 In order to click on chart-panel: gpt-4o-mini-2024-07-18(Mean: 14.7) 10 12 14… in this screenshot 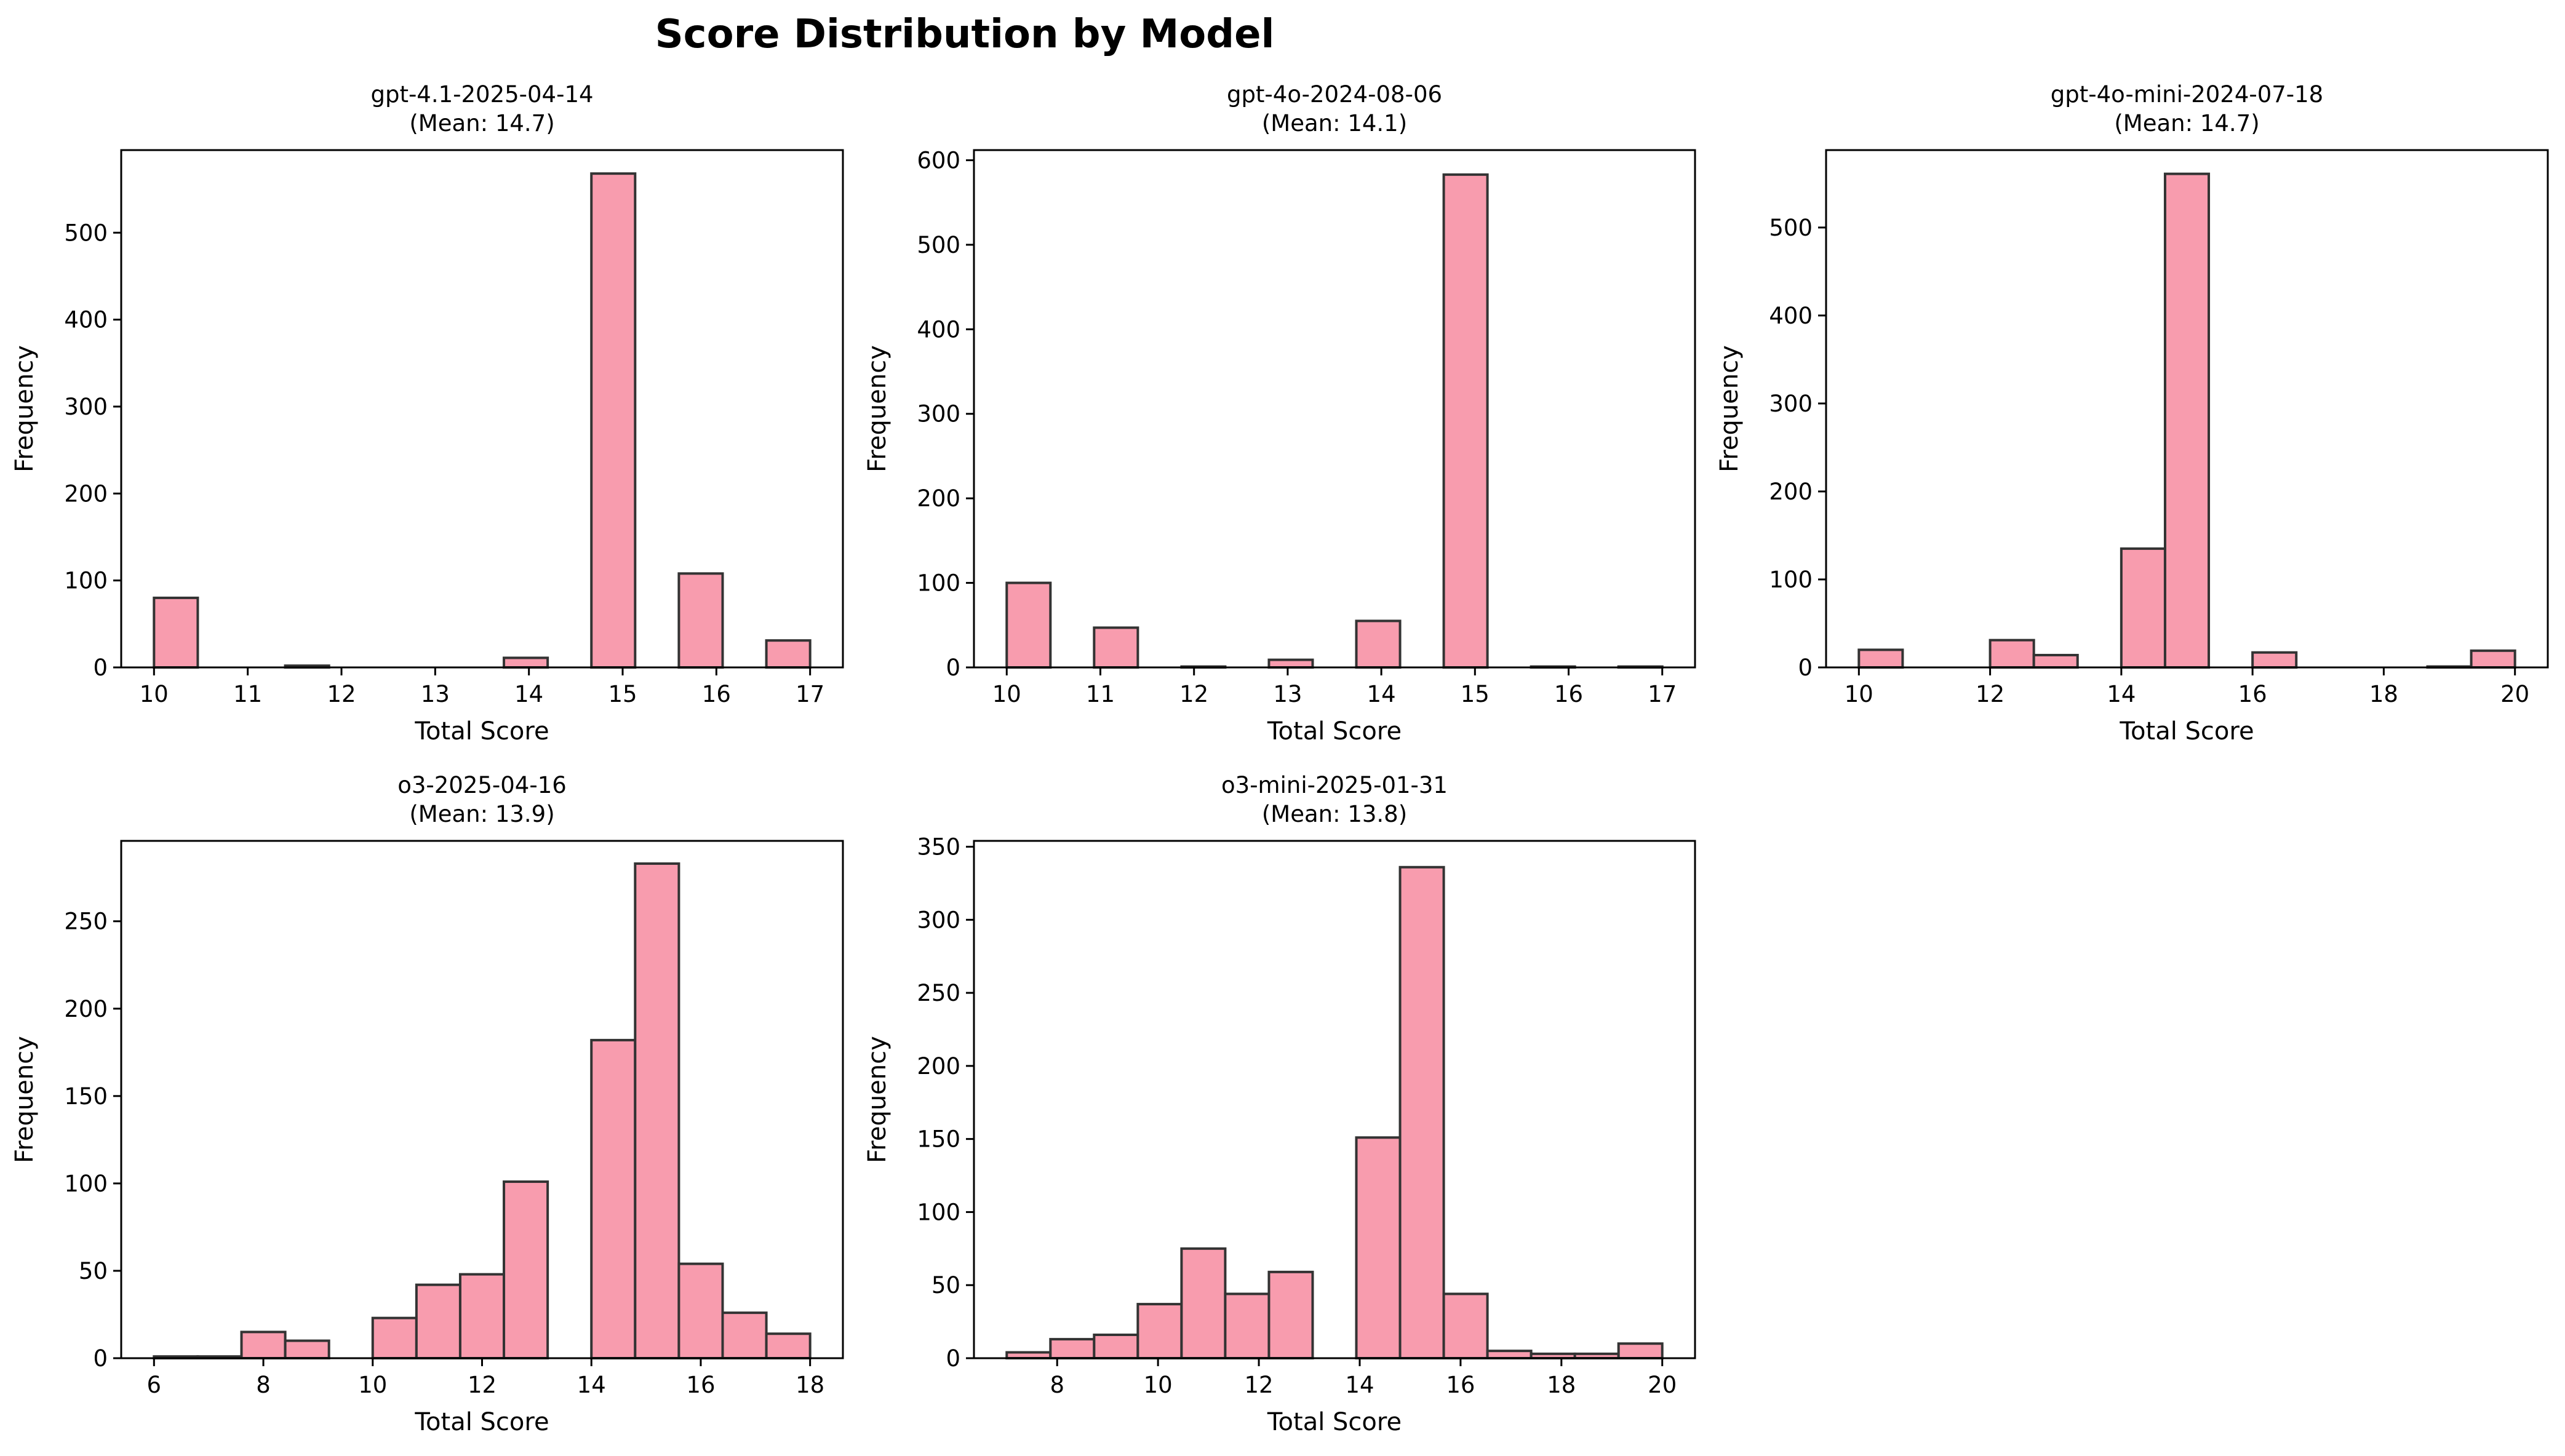, I will do `click(2132, 413)`.